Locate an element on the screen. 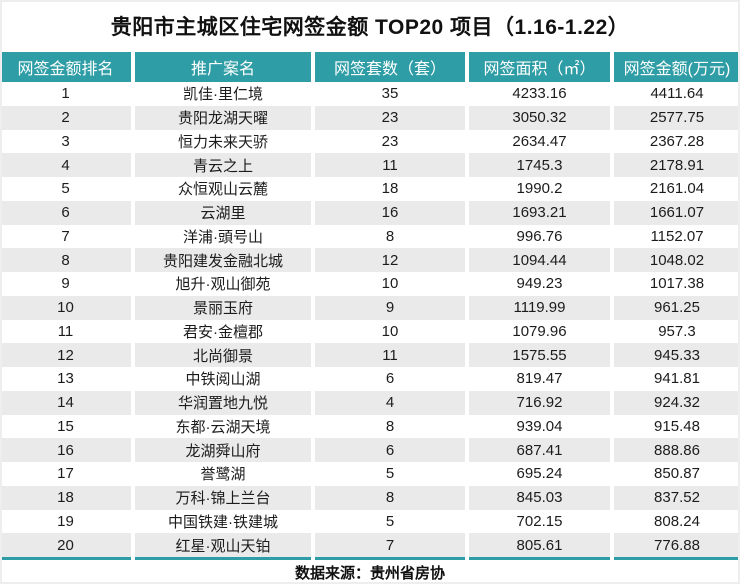 The height and width of the screenshot is (584, 740). cell-project: 中国铁建·铁建城 is located at coordinates (223, 521).